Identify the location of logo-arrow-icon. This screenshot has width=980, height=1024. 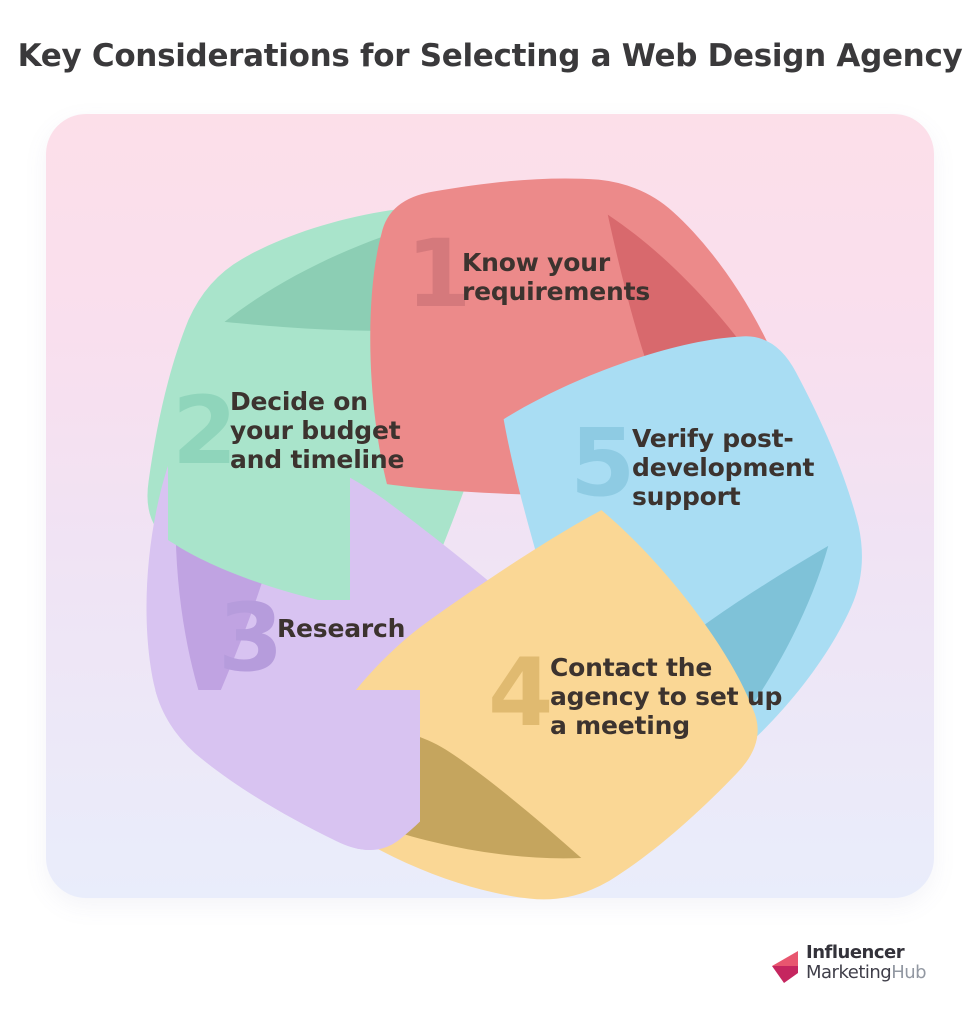
(785, 967).